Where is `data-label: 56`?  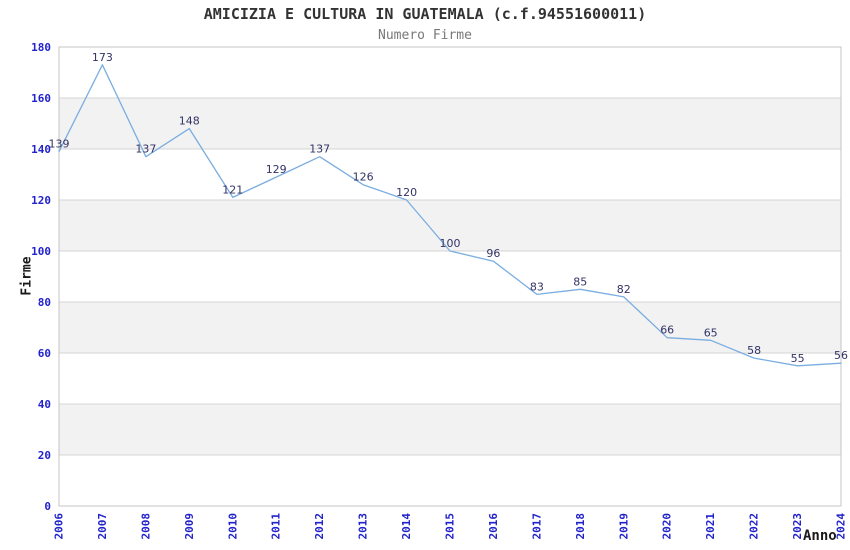
data-label: 56 is located at coordinates (841, 355).